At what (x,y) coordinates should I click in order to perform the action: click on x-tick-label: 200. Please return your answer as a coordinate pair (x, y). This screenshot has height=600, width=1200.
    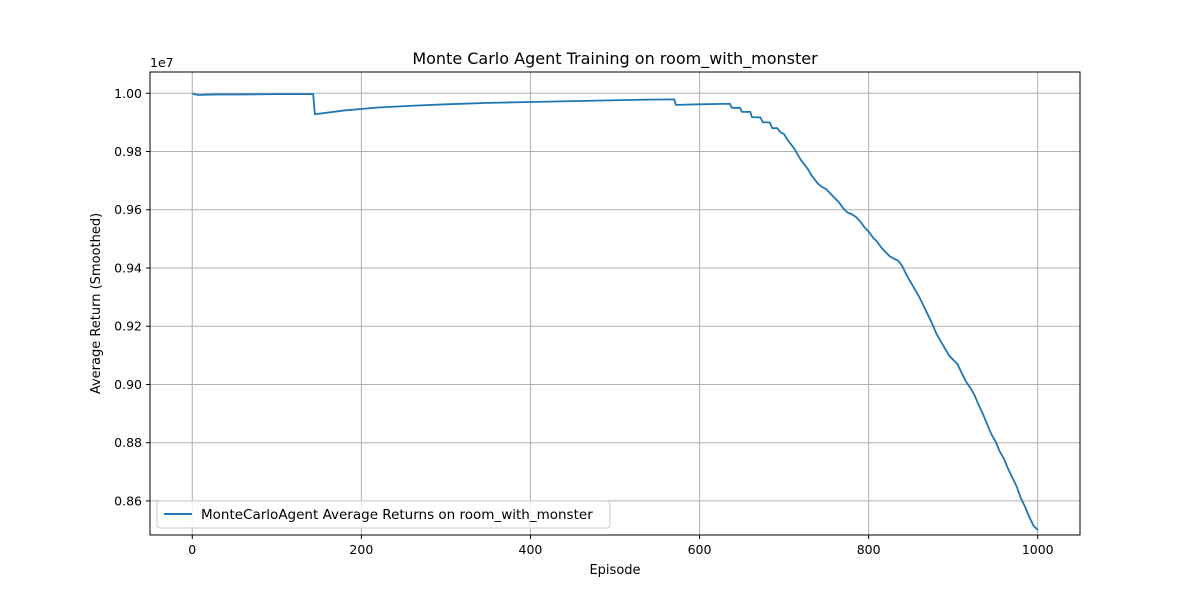
    Looking at the image, I should click on (361, 549).